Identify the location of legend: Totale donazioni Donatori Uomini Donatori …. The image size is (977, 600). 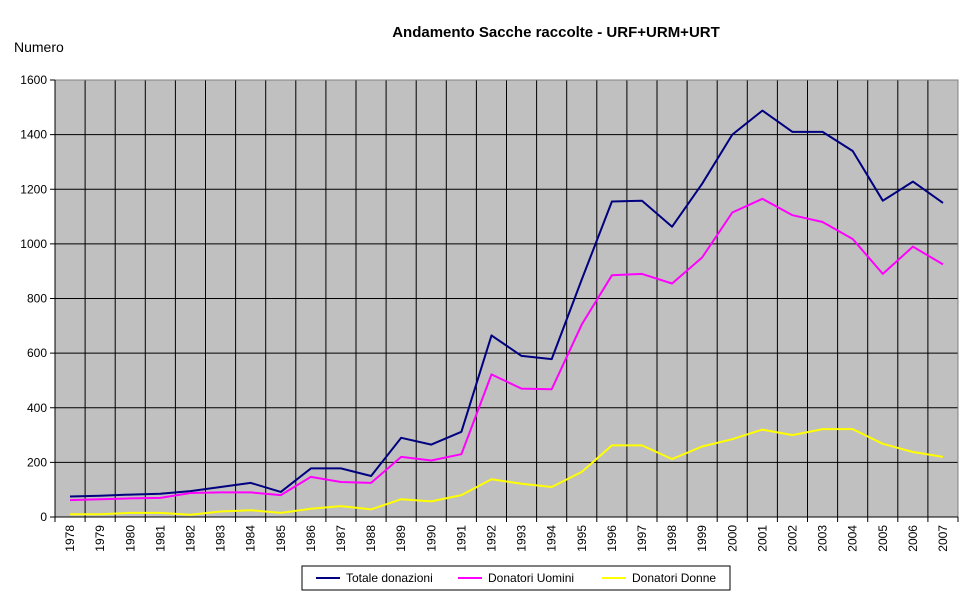
(516, 578).